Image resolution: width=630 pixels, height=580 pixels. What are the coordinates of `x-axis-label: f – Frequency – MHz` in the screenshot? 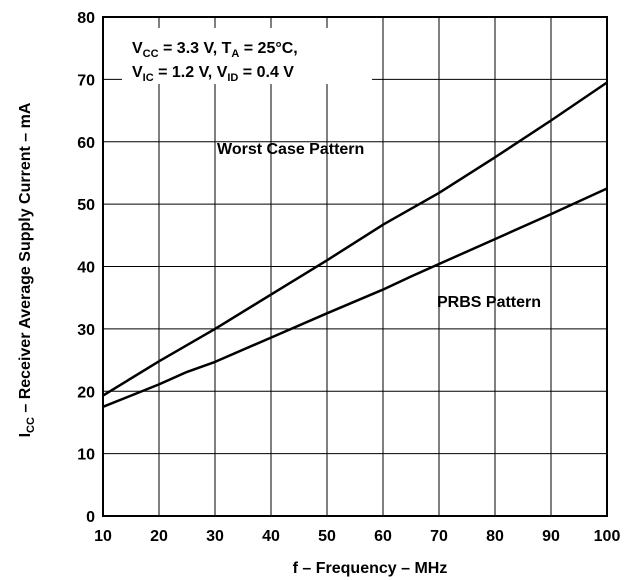 It's located at (370, 568).